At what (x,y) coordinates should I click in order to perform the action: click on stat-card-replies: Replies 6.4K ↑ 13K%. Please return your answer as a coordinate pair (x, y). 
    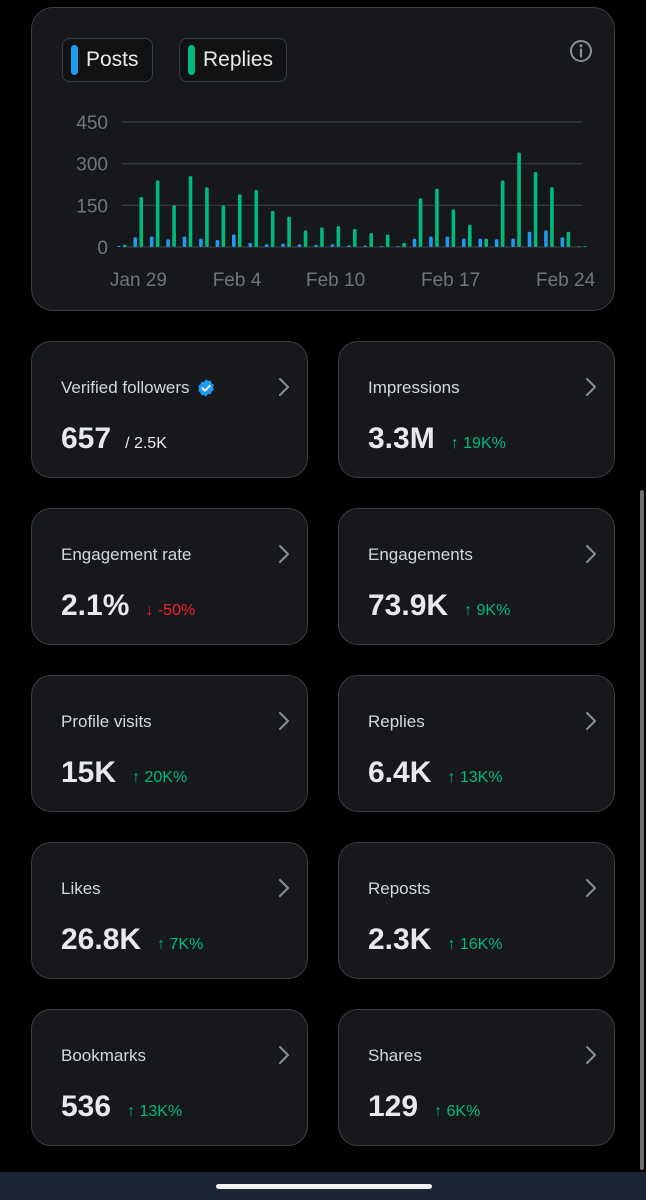
    Looking at the image, I should click on (476, 743).